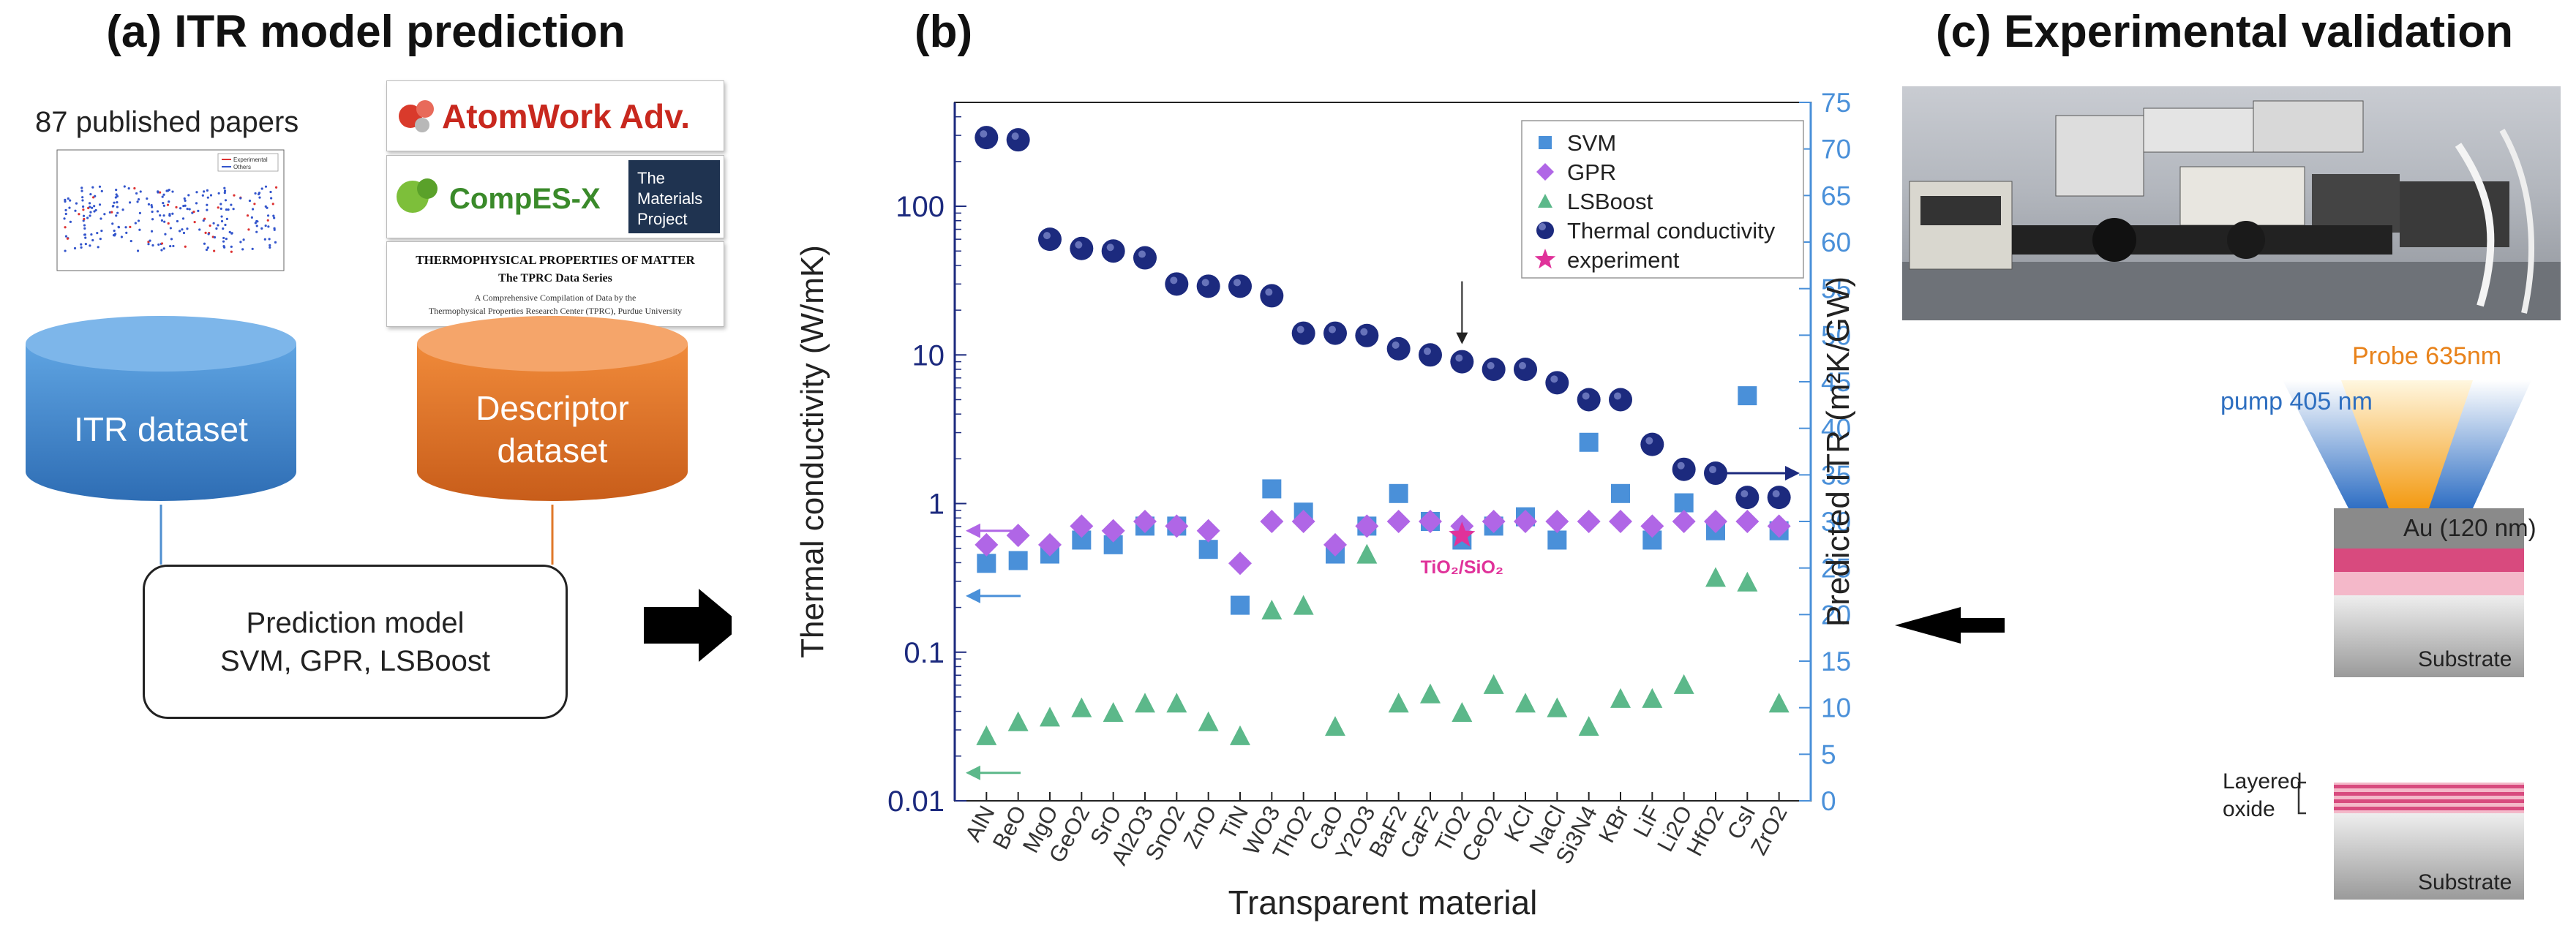 Image resolution: width=2576 pixels, height=931 pixels. Describe the element at coordinates (1672, 231) in the screenshot. I see `legend-label: Thermal conductivity` at that location.